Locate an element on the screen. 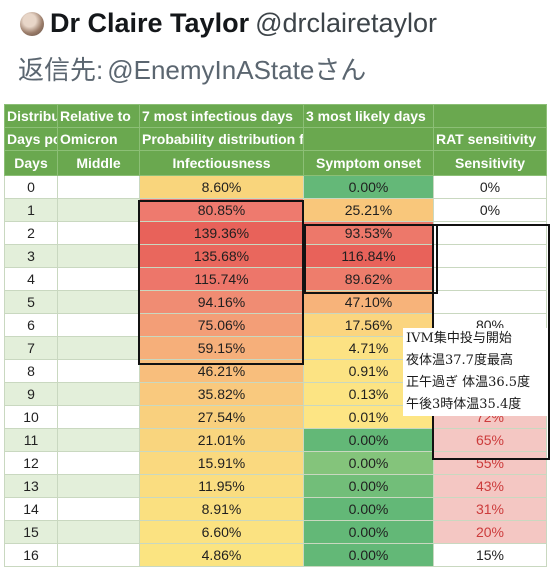 The image size is (550, 578). infectiousness-cell: 75.06% is located at coordinates (221, 325).